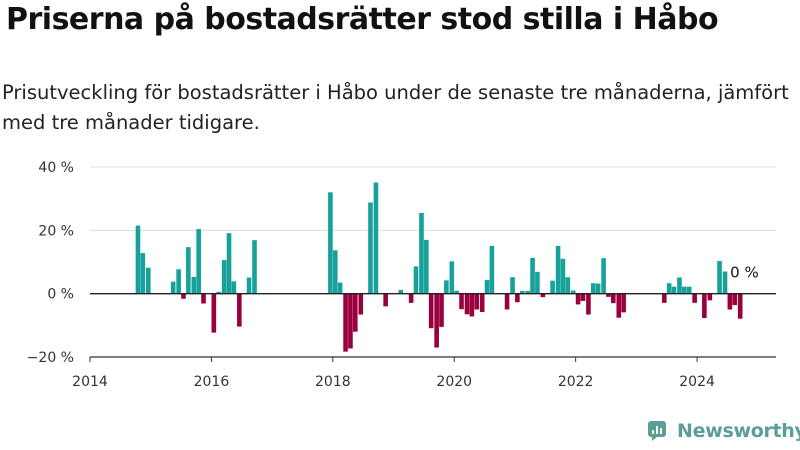 The height and width of the screenshot is (450, 800). Describe the element at coordinates (333, 382) in the screenshot. I see `x-tick-label: 2018` at that location.